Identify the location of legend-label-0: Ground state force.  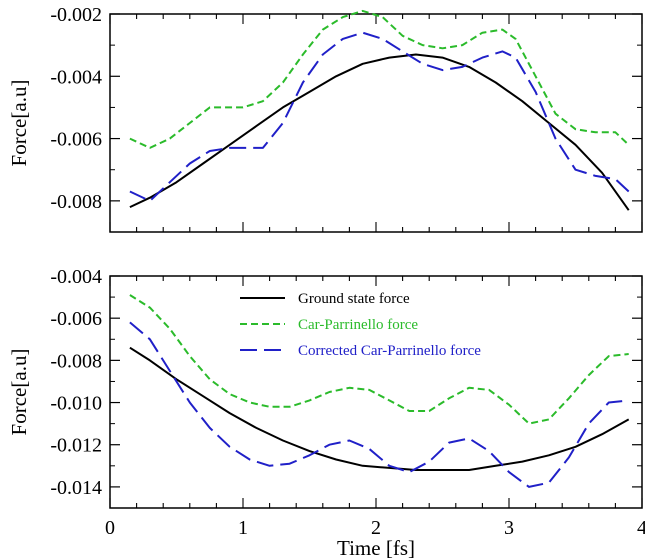
(354, 299).